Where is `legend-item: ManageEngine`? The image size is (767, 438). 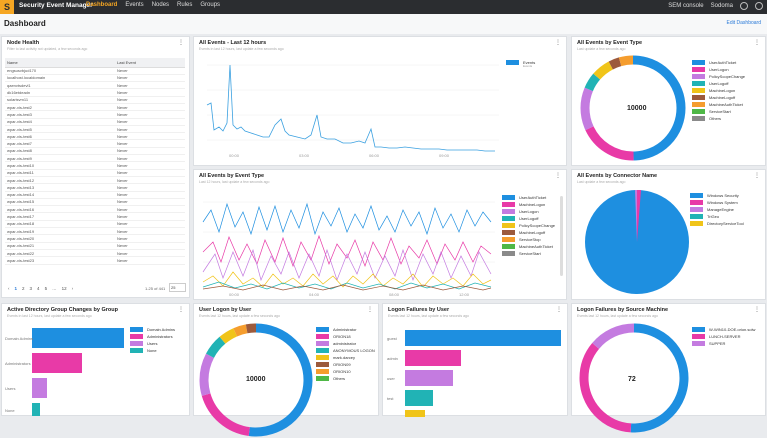 legend-item: ManageEngine is located at coordinates (717, 209).